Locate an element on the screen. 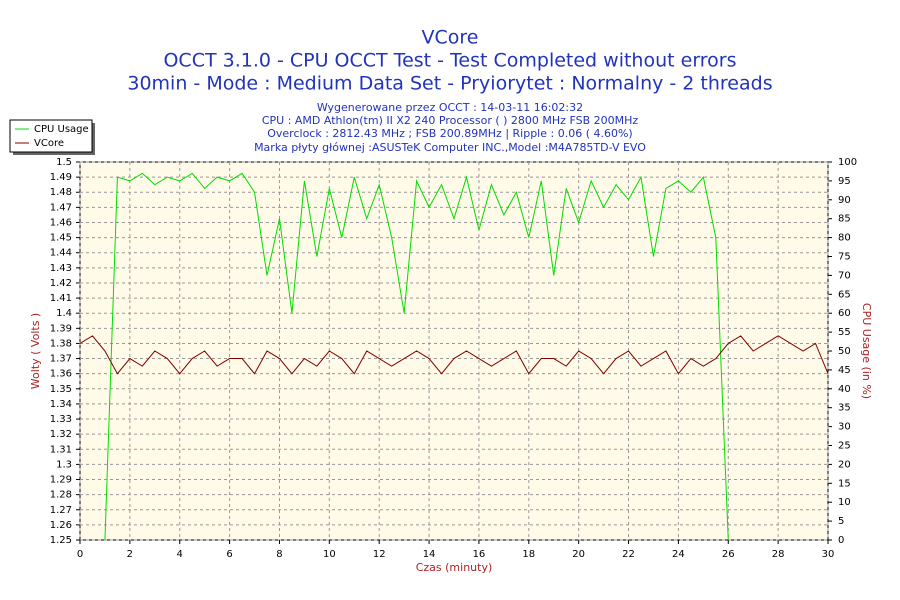 The height and width of the screenshot is (600, 900). x-tick-label: 18 is located at coordinates (528, 554).